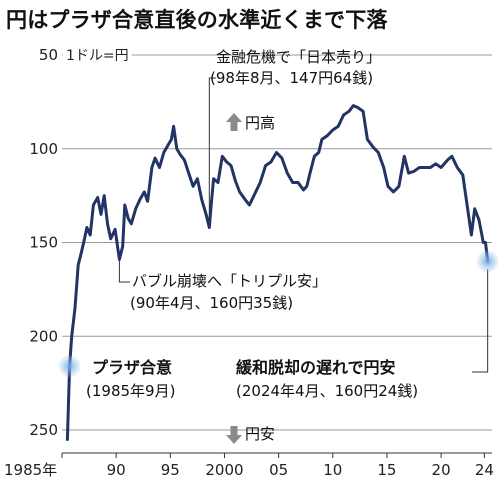  I want to click on legend-down-label: 円安, so click(260, 434).